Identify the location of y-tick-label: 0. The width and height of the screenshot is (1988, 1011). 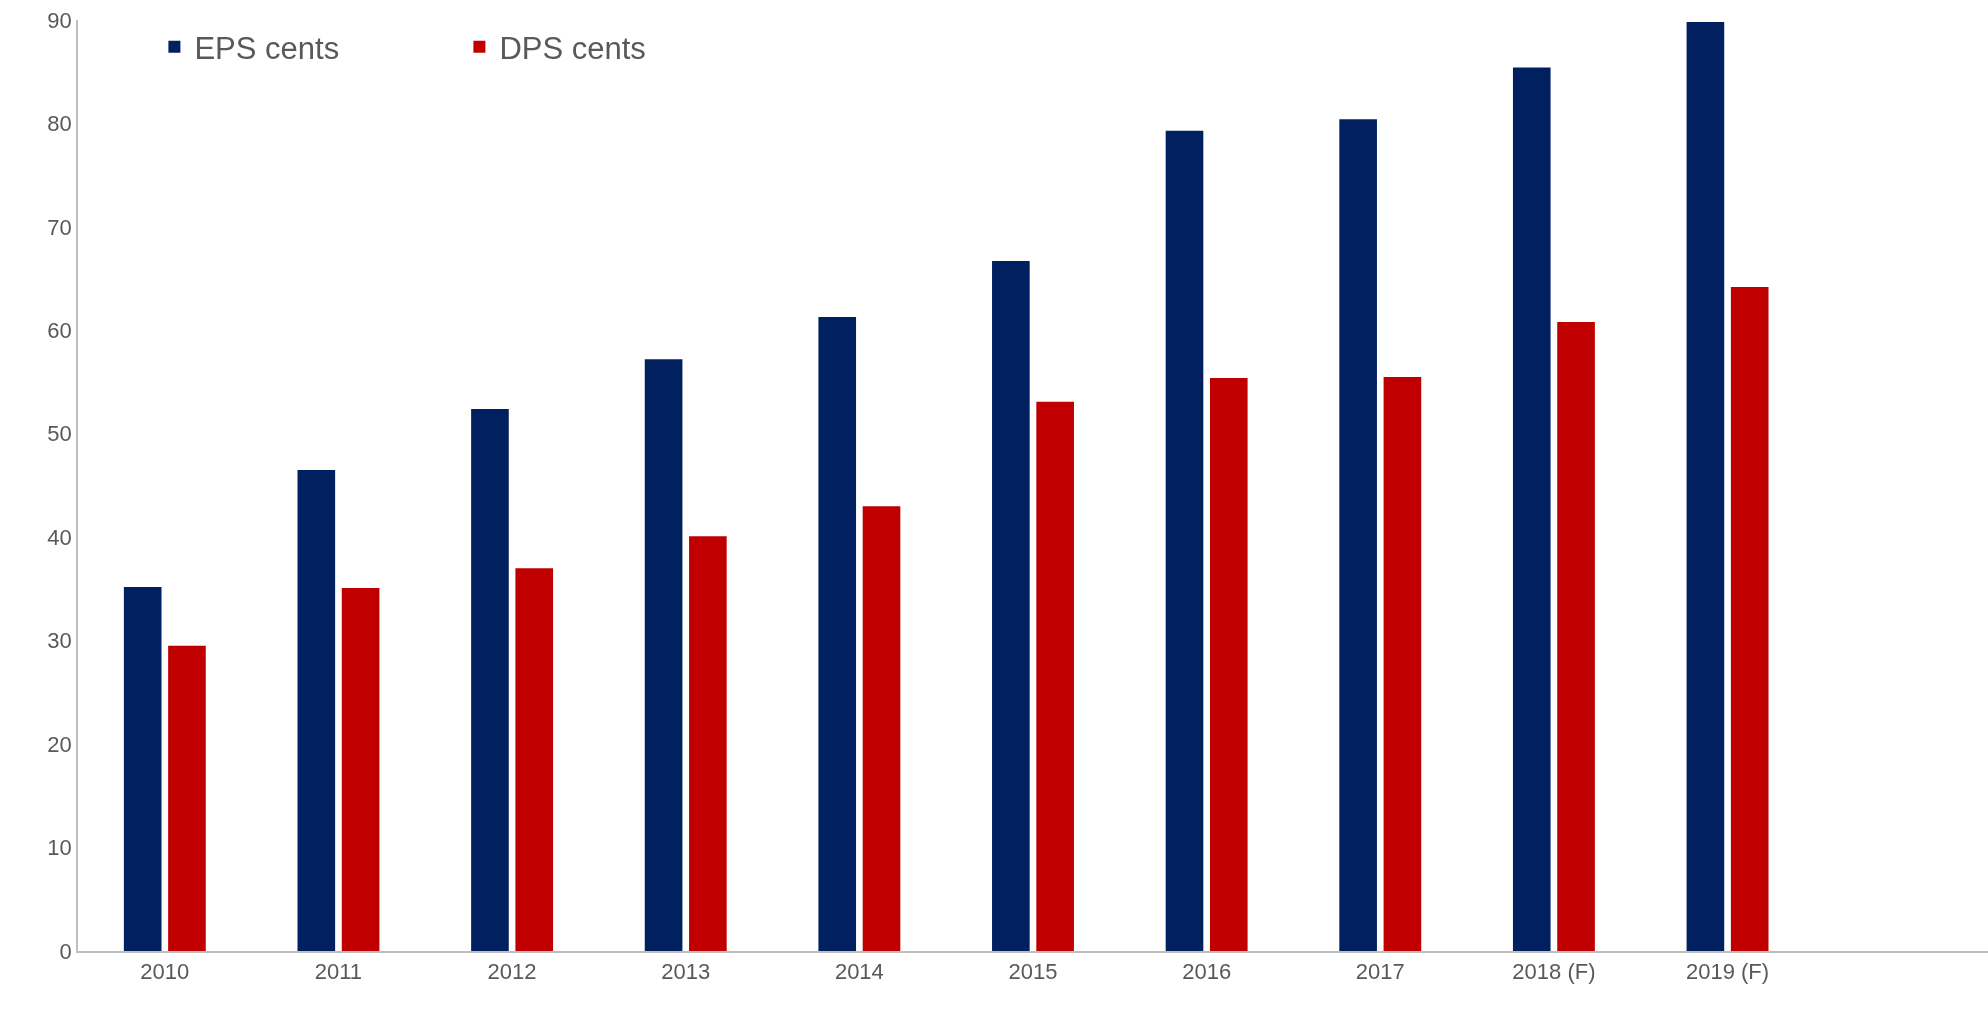
(65, 951).